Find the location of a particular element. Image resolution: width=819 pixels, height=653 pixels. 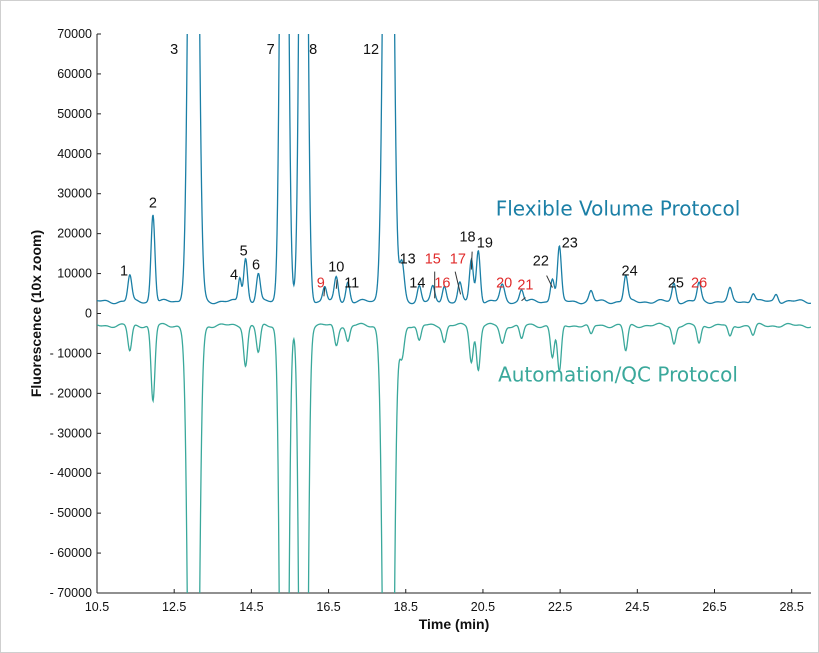

x-tick-label: 22.5 is located at coordinates (560, 607).